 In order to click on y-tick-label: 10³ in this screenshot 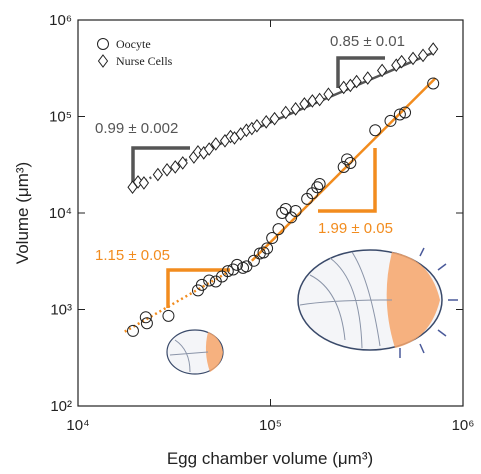, I will do `click(61, 310)`.